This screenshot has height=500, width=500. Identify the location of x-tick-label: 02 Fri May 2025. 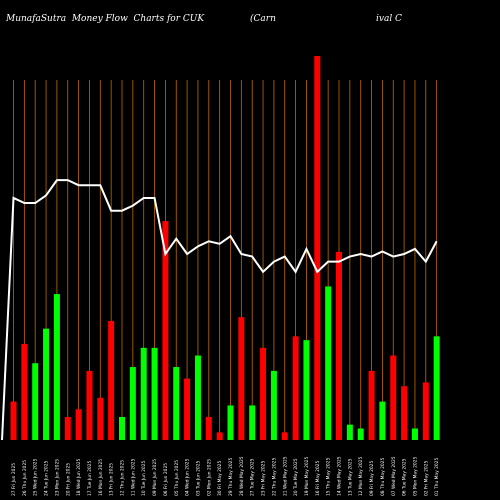
(426, 478).